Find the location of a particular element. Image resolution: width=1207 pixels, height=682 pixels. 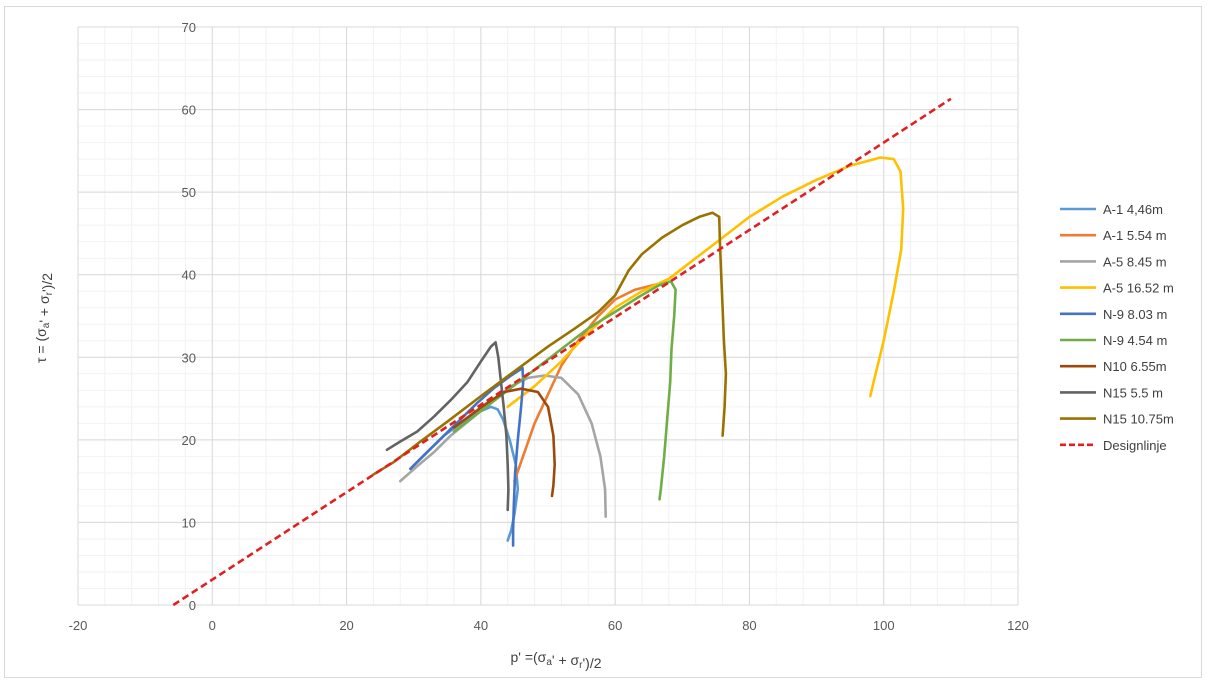

y-tick-label: 10 is located at coordinates (189, 522).